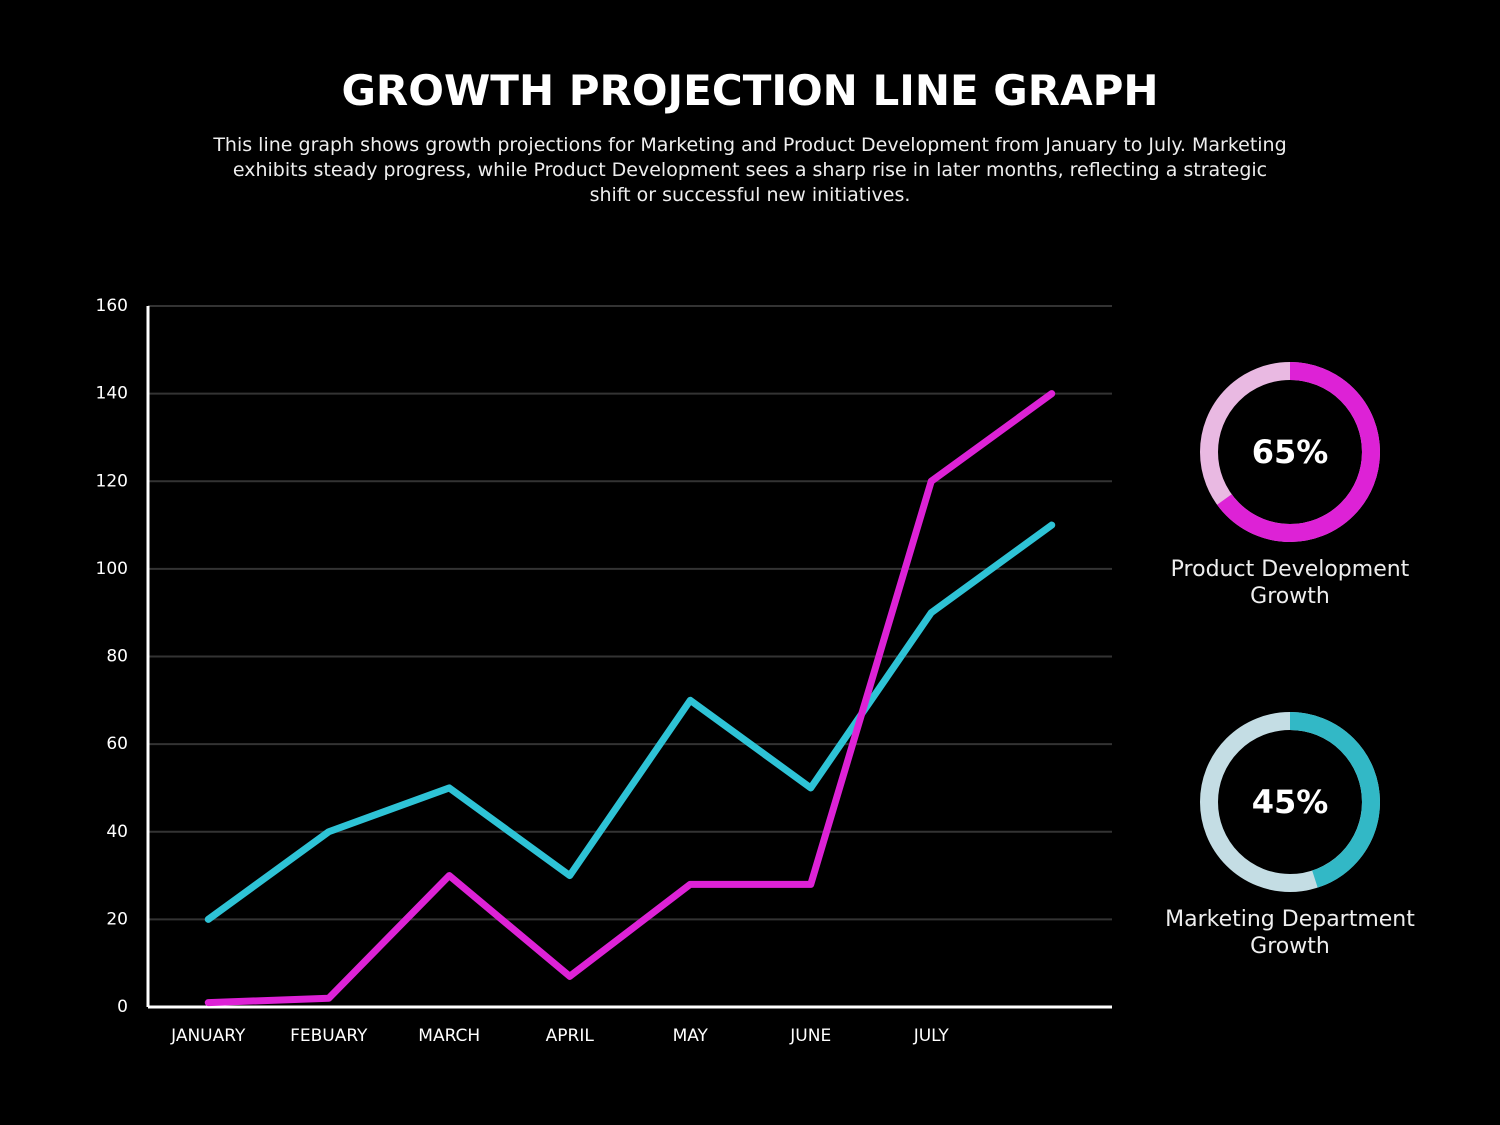 This screenshot has width=1500, height=1125. What do you see at coordinates (112, 394) in the screenshot?
I see `y-tick-label: 140` at bounding box center [112, 394].